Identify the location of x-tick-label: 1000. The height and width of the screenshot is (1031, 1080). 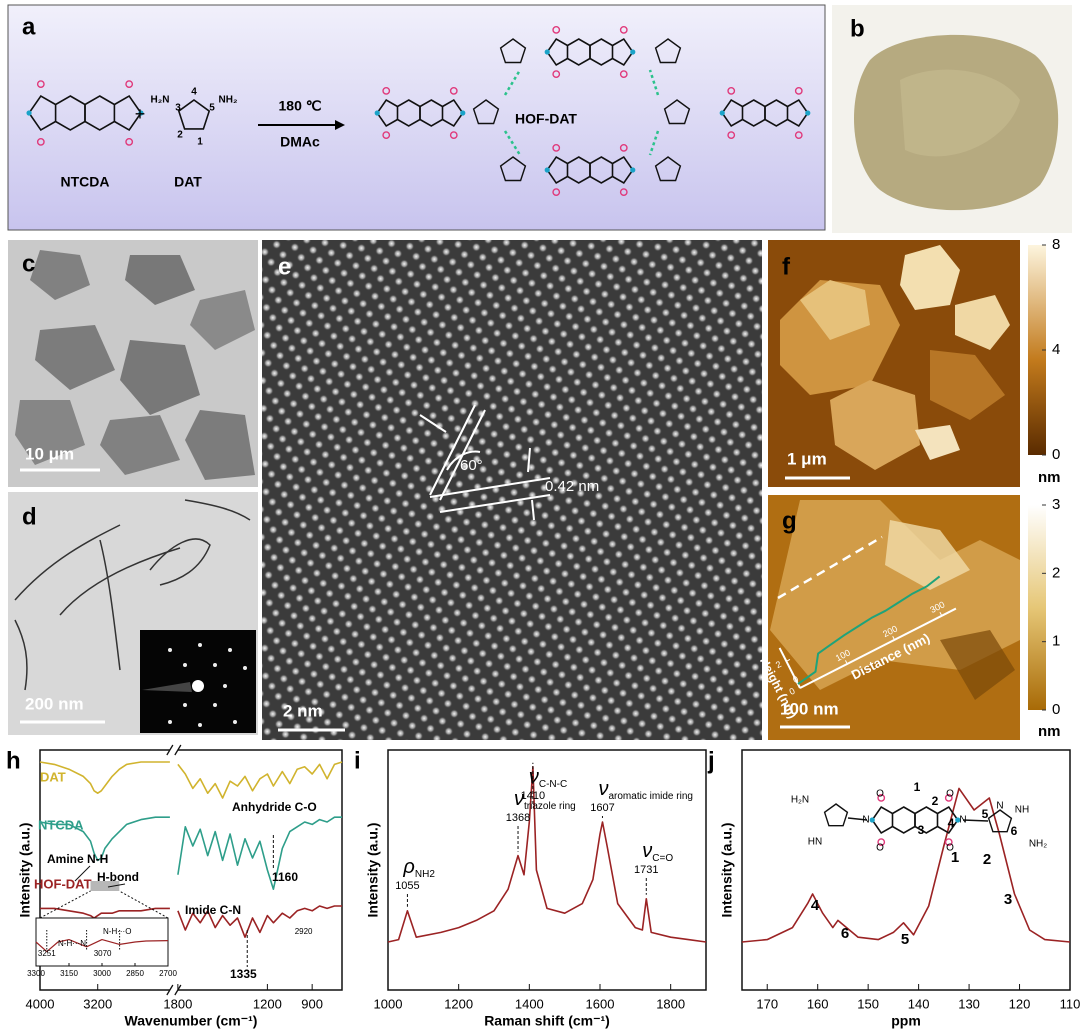
(388, 1003).